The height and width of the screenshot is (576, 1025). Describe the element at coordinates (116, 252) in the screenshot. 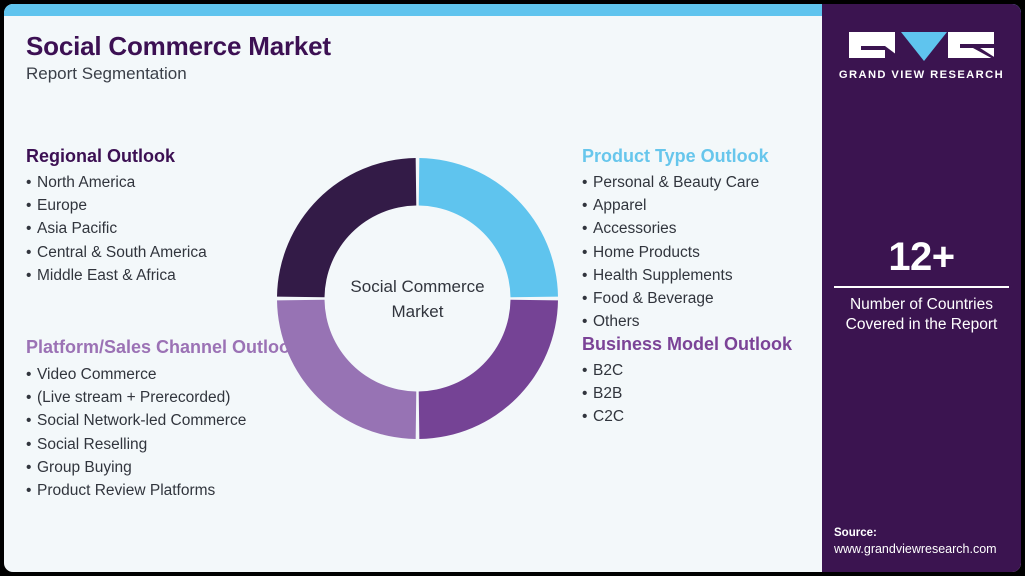

I see `list-item: Central & South America` at that location.